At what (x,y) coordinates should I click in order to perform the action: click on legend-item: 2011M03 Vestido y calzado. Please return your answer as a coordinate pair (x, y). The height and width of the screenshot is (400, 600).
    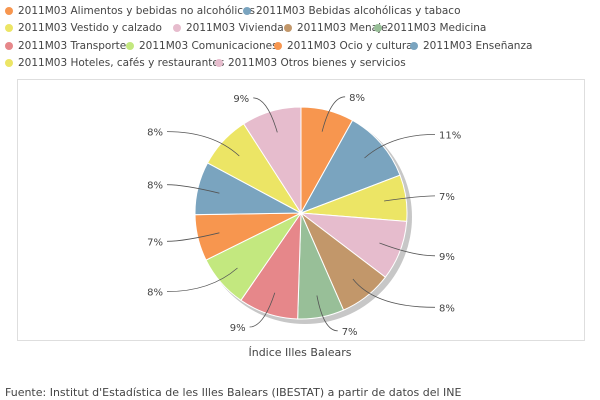
    Looking at the image, I should click on (83, 28).